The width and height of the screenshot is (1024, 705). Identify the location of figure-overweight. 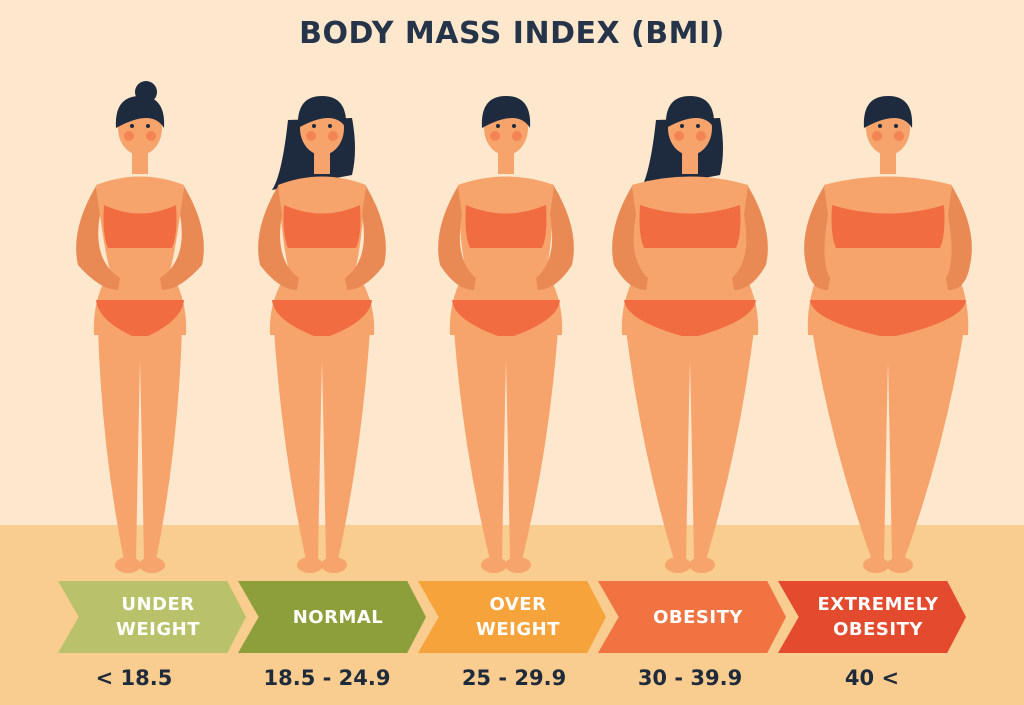
(506, 334).